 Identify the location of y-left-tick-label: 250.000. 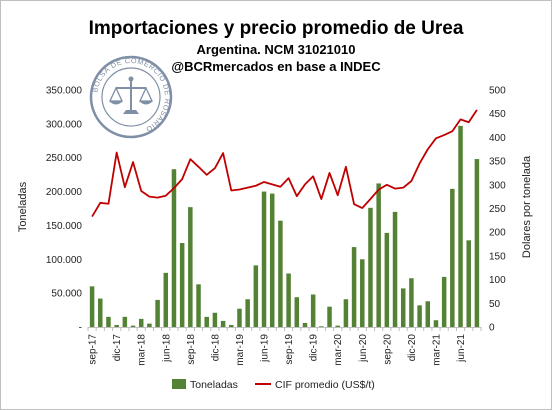
(64, 158).